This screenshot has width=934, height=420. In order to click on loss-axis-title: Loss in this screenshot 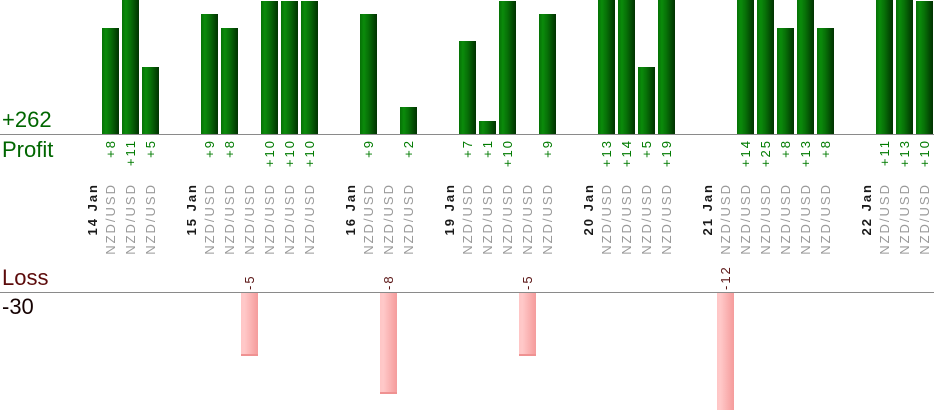, I will do `click(25, 277)`.